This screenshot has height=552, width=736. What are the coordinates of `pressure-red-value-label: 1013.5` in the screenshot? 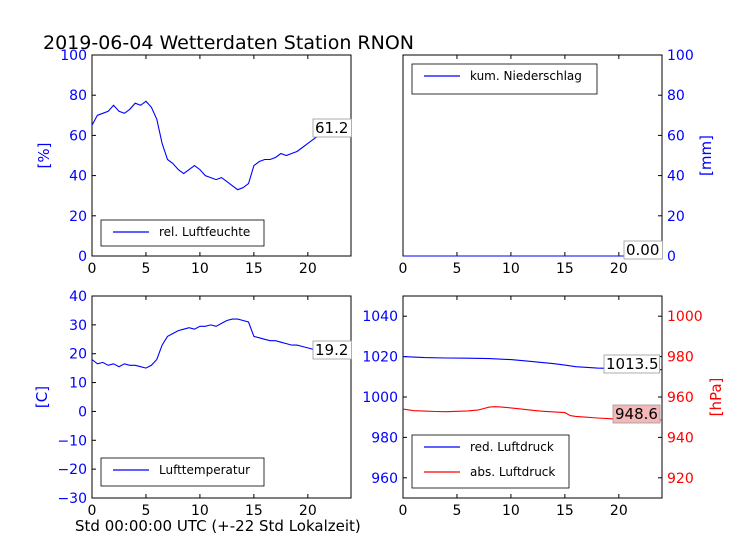 It's located at (632, 364).